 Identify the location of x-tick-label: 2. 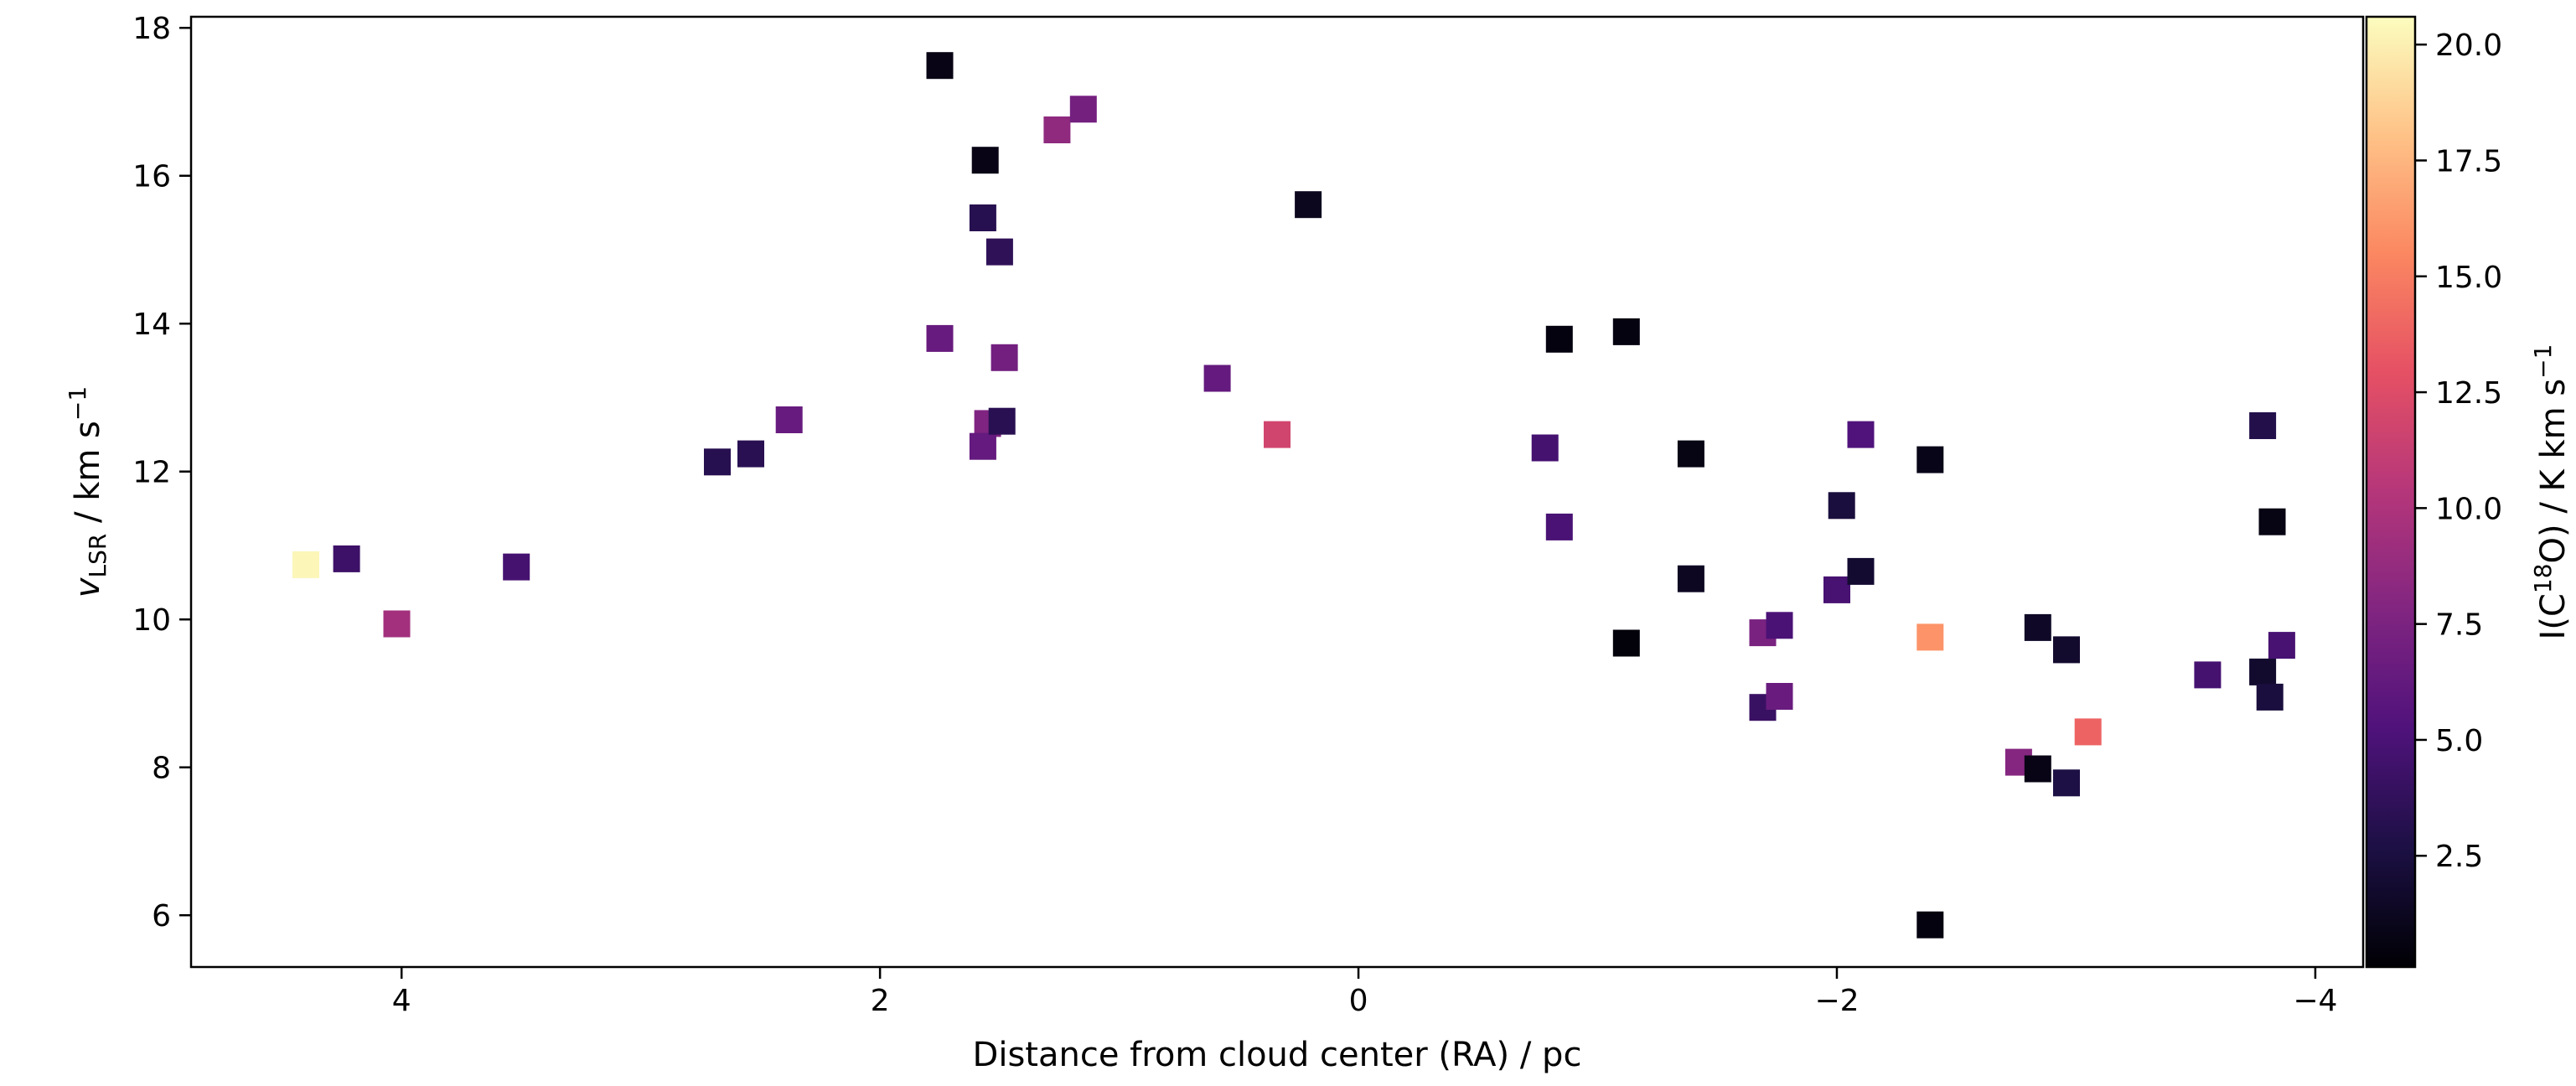
(880, 1001).